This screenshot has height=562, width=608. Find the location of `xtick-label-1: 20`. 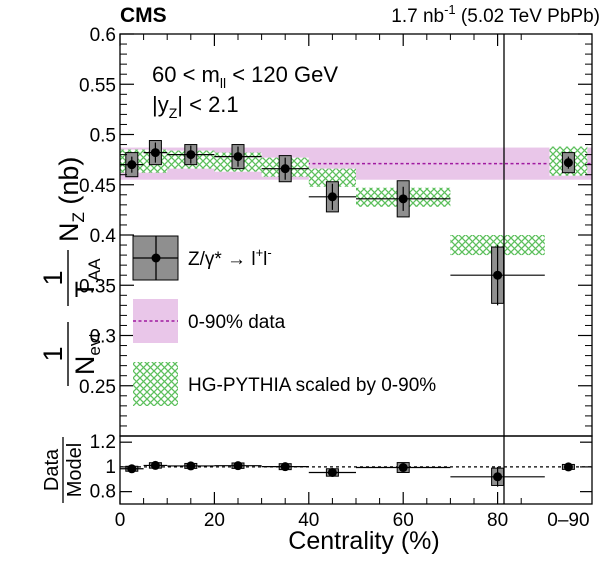

xtick-label-1: 20 is located at coordinates (214, 520).